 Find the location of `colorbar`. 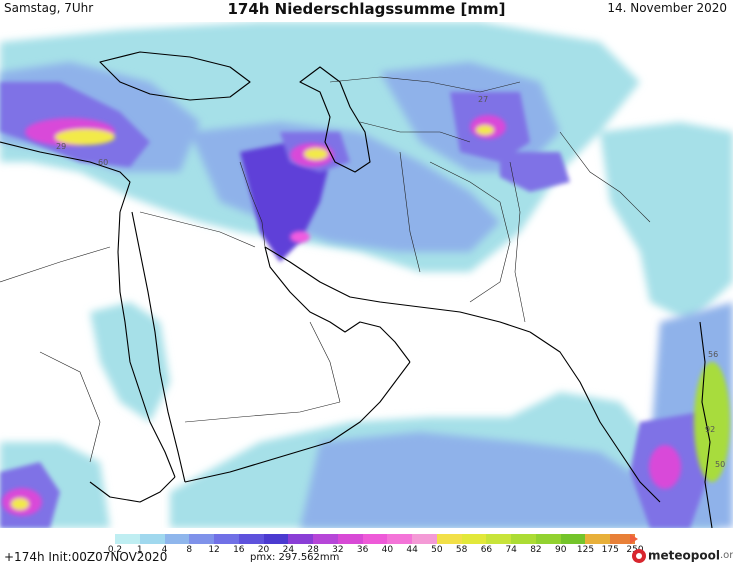

colorbar is located at coordinates (375, 539).